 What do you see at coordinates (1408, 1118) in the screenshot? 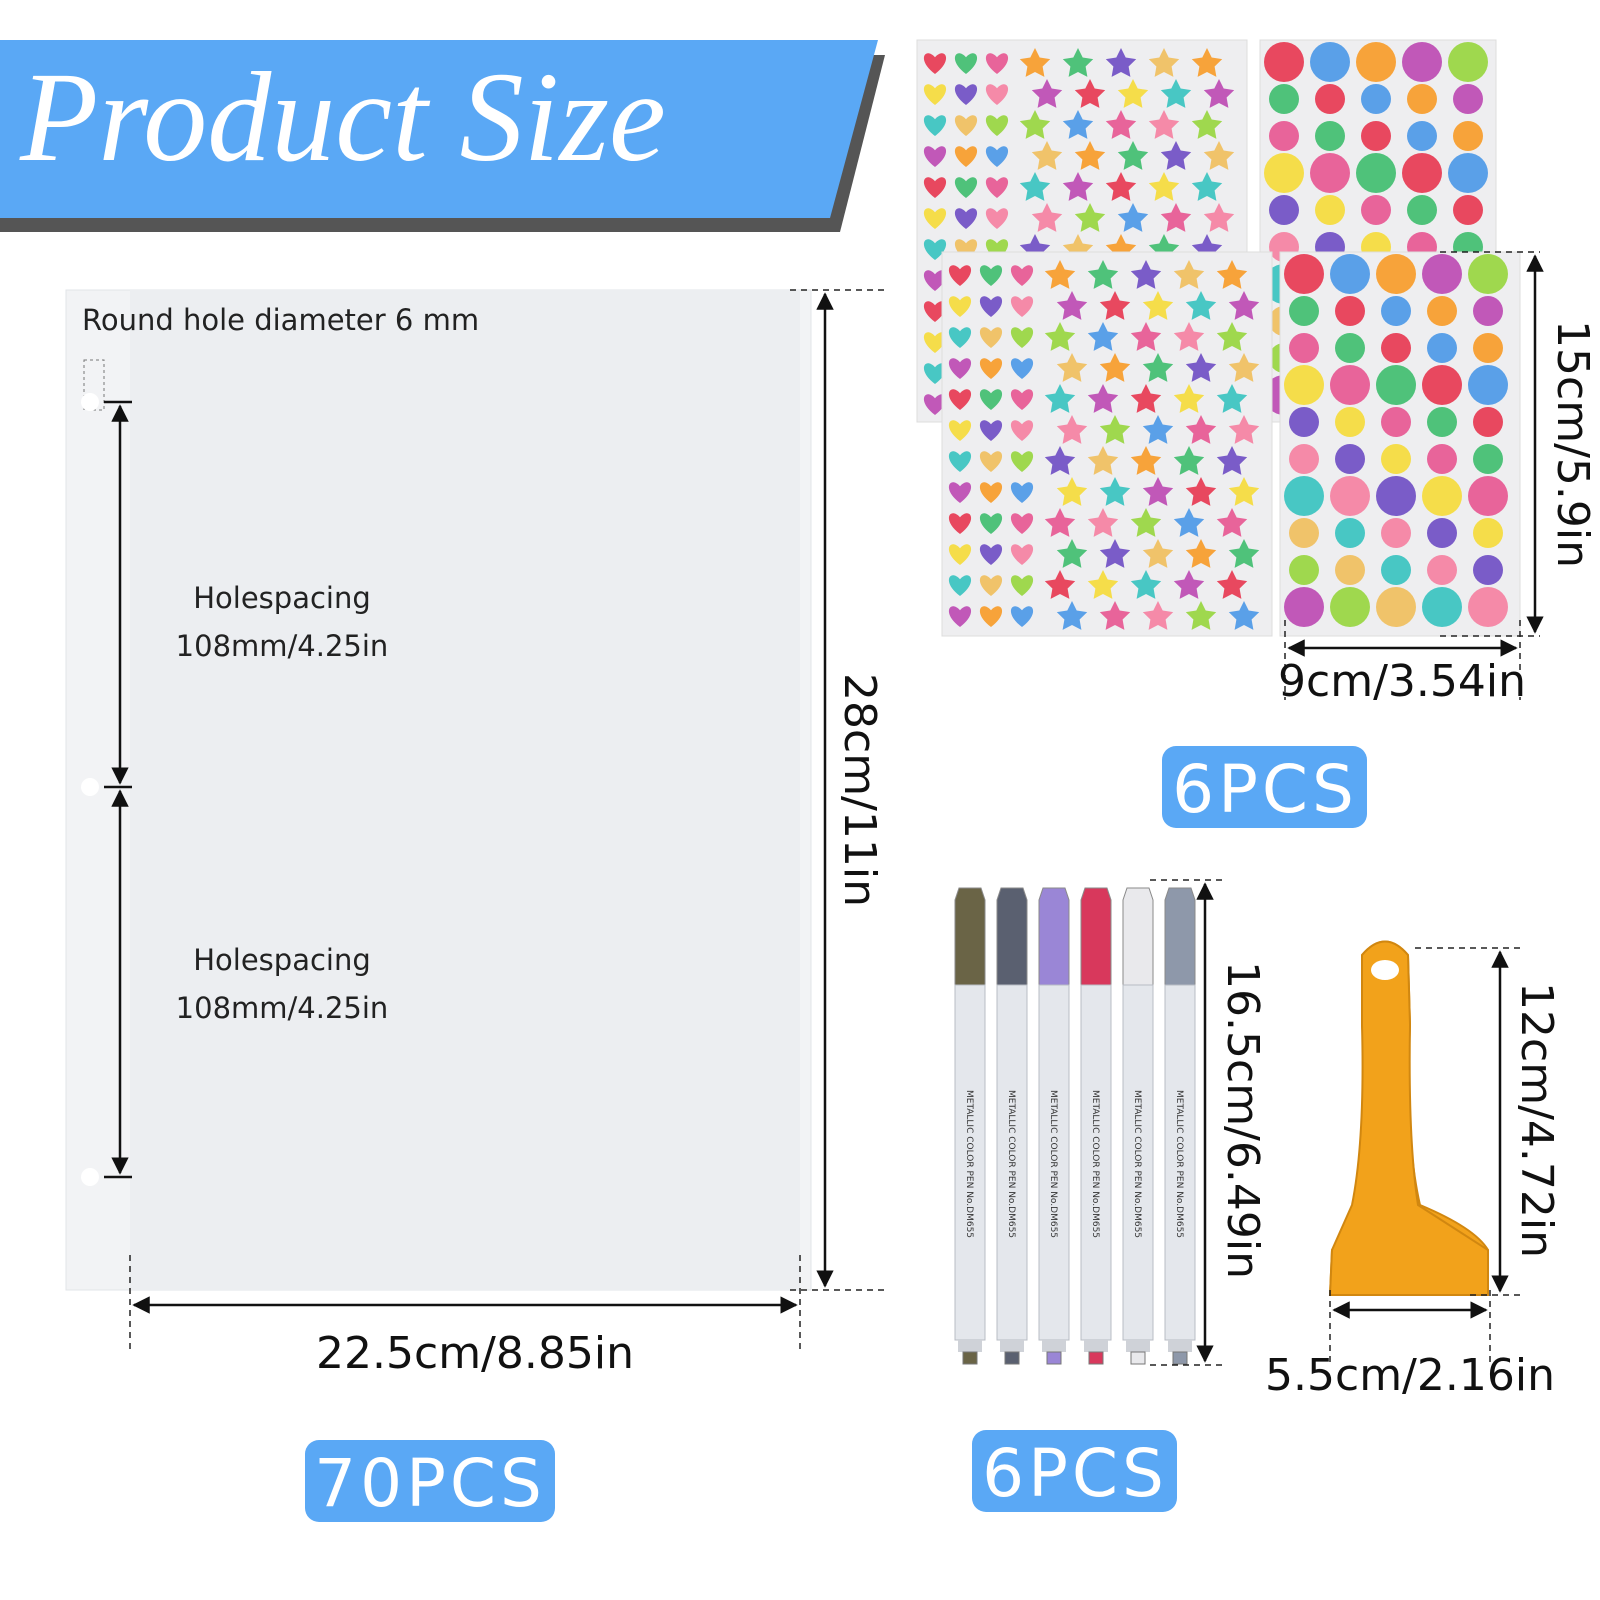
I see `scraper-body` at bounding box center [1408, 1118].